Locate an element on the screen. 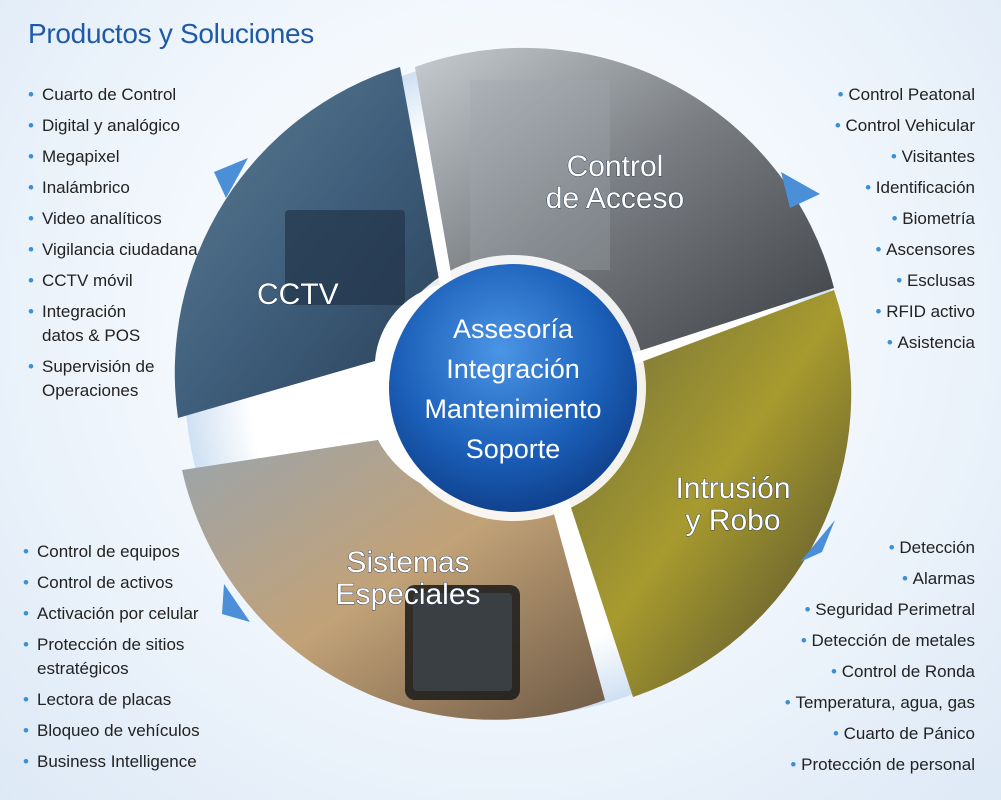  intrusion-feature-item: Seguridad Perimetral is located at coordinates (845, 610).